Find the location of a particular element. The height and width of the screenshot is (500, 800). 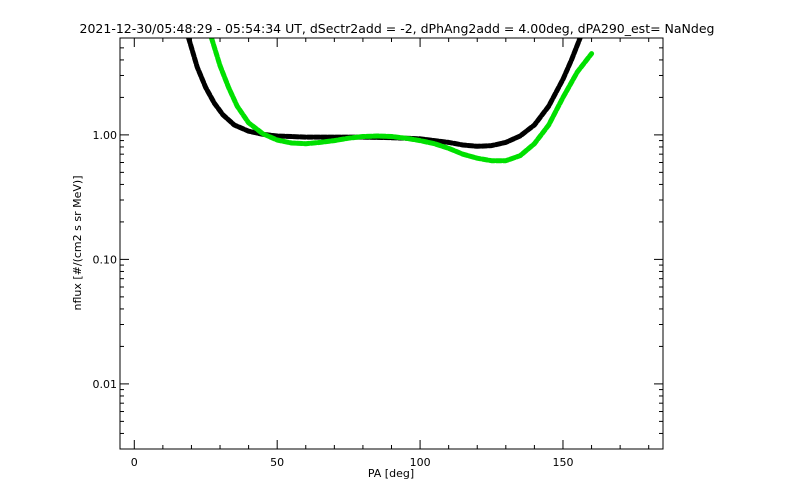

x-tick-label: 50 is located at coordinates (277, 462).